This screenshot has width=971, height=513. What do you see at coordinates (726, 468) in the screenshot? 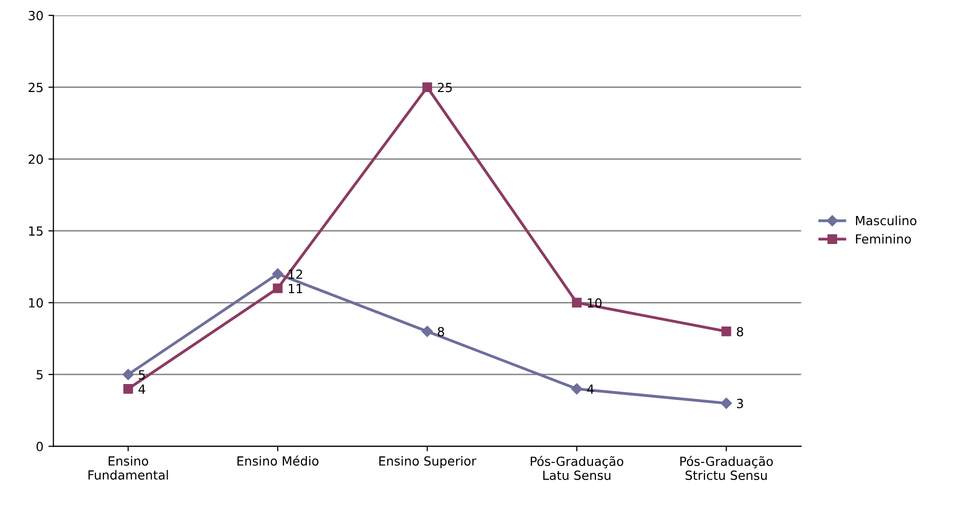
I see `x-tick-label: Pós-Graduação Strictu Sensu` at bounding box center [726, 468].